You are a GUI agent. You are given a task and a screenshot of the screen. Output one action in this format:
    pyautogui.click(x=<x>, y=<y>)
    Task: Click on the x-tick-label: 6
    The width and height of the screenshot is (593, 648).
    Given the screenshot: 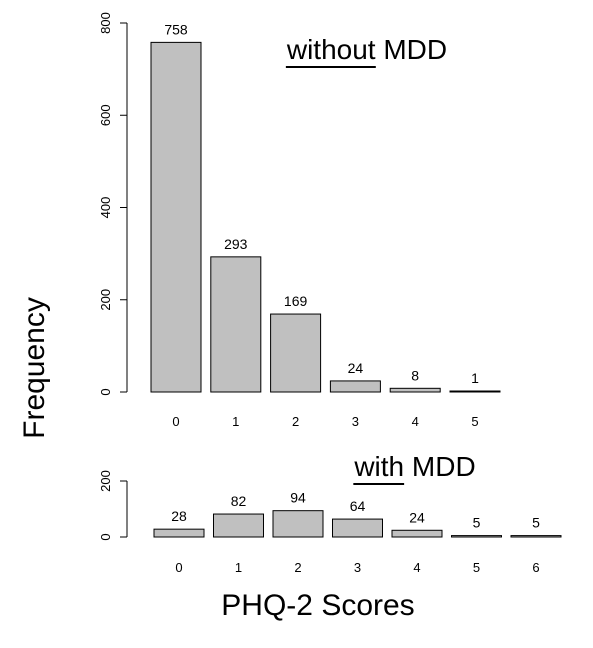 What is the action you would take?
    pyautogui.click(x=535, y=567)
    